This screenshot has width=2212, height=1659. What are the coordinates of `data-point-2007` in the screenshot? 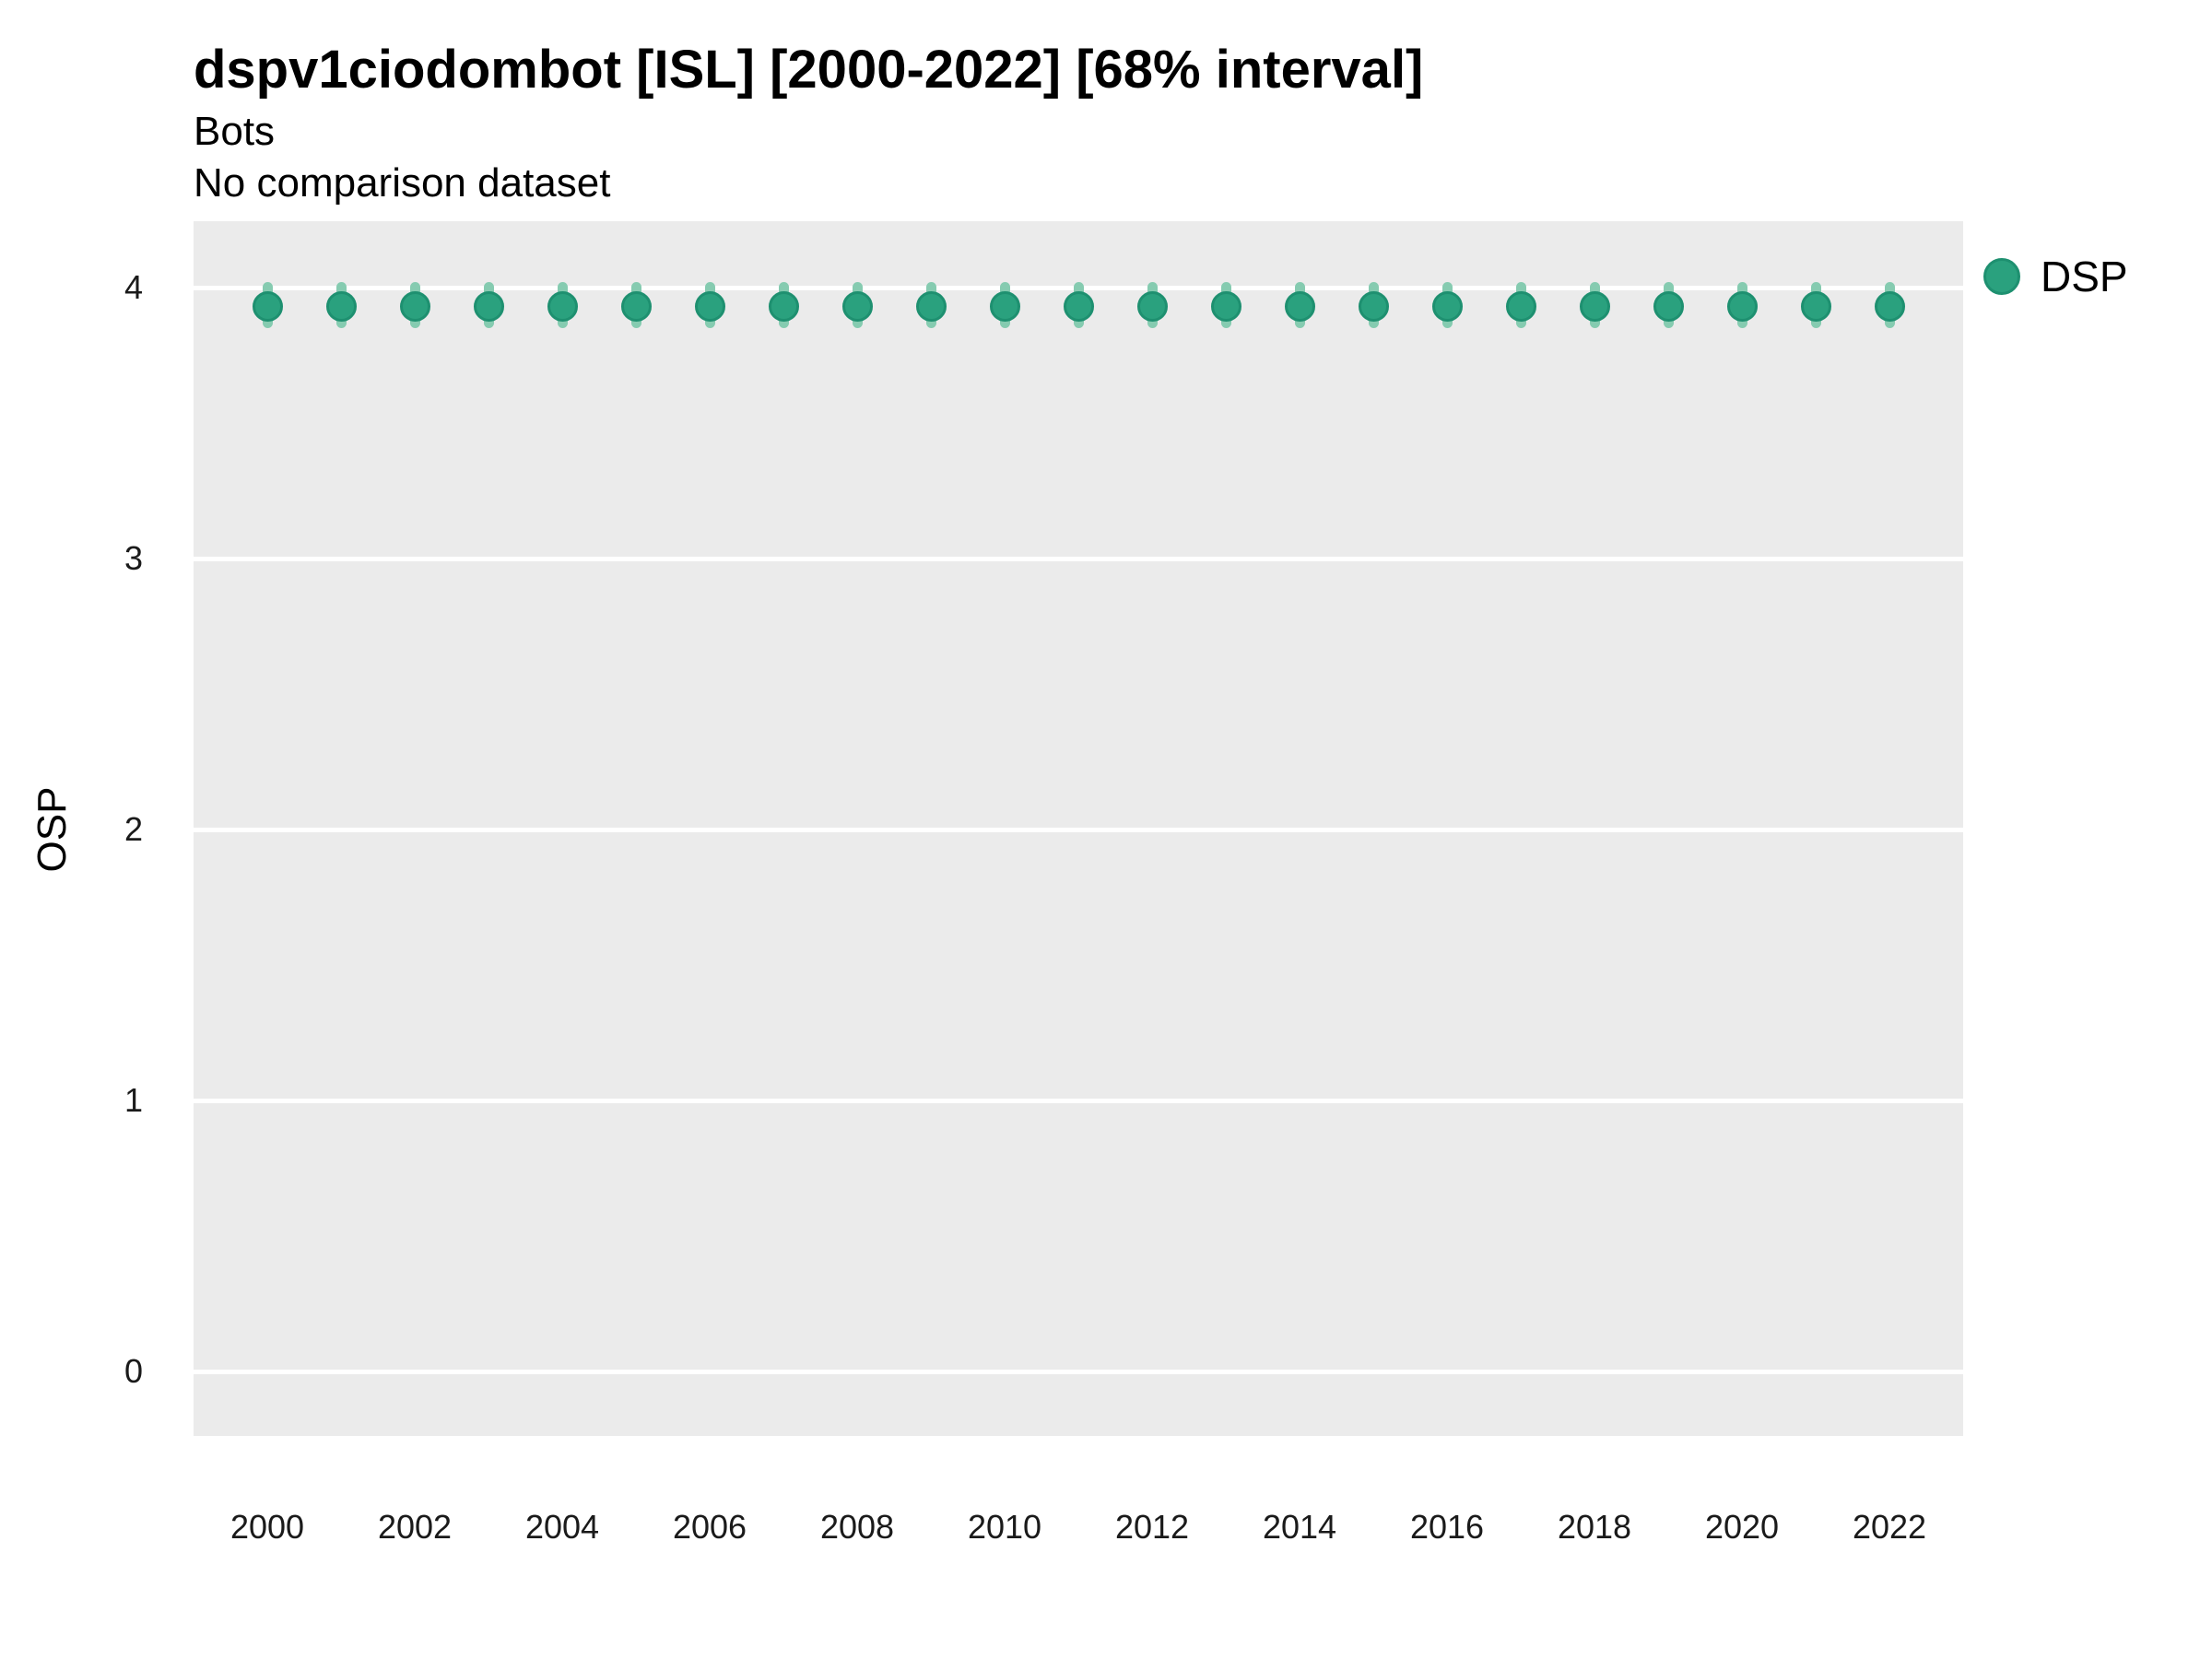 It's located at (783, 307).